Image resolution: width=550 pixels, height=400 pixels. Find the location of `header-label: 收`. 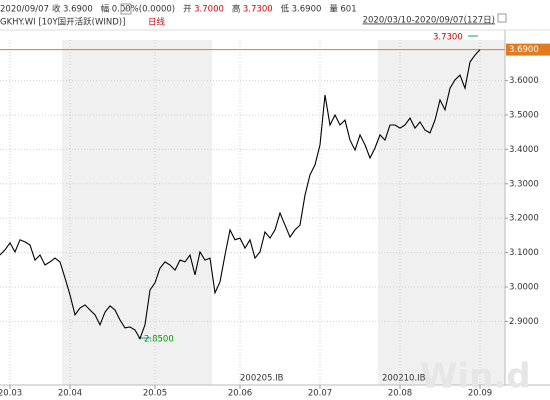

header-label: 收 is located at coordinates (56, 9).